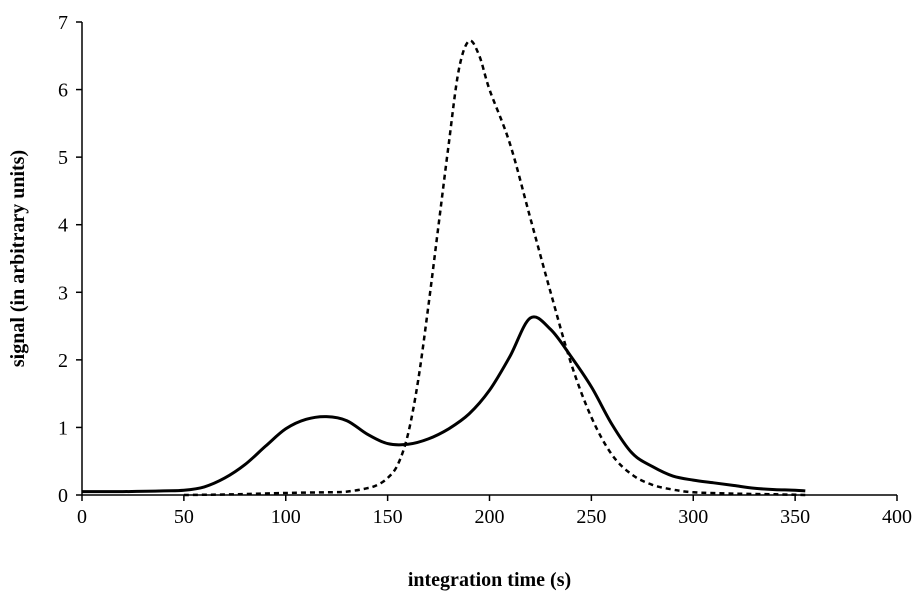 Image resolution: width=917 pixels, height=592 pixels. I want to click on x-tick-label: 50, so click(184, 517).